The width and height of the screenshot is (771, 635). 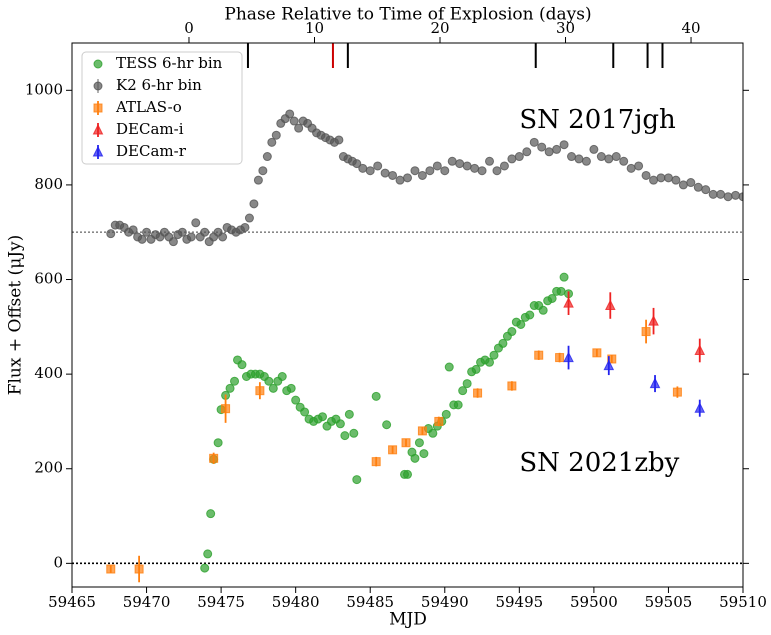 What do you see at coordinates (445, 602) in the screenshot?
I see `x-tick-label: 59490` at bounding box center [445, 602].